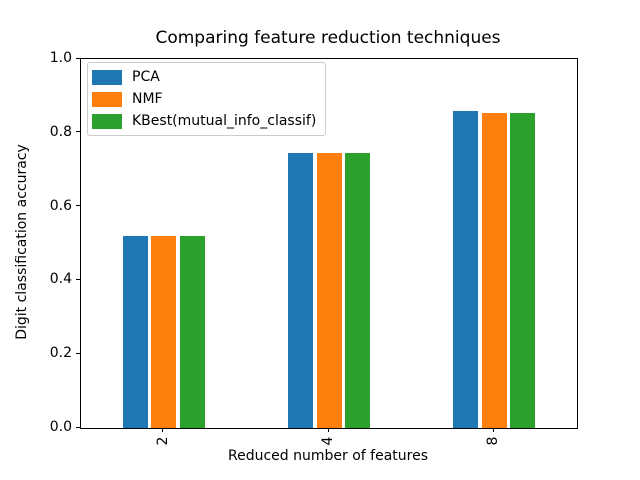  What do you see at coordinates (60, 427) in the screenshot?
I see `y-tick-label: 0.0` at bounding box center [60, 427].